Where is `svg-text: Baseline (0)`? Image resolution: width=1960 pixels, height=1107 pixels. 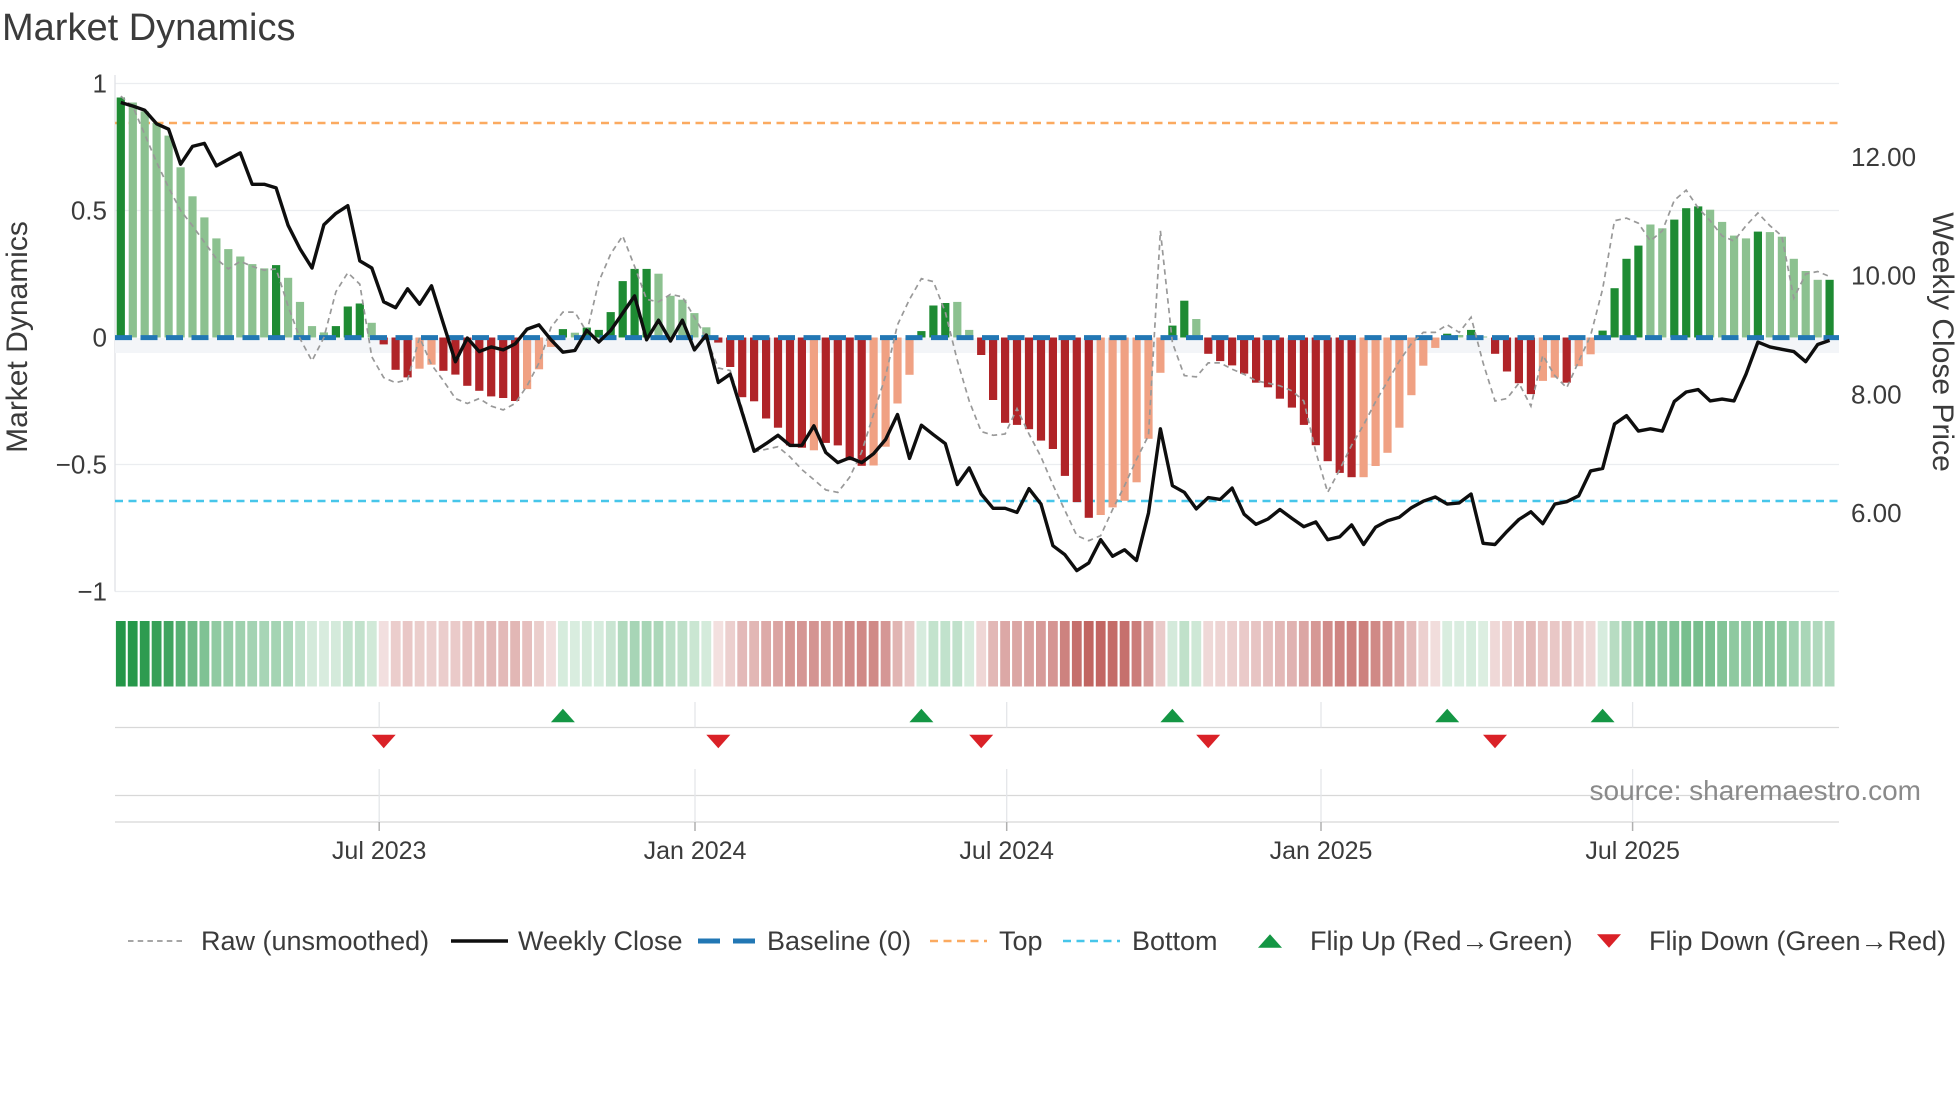 svg-text: Baseline (0) is located at coordinates (839, 941).